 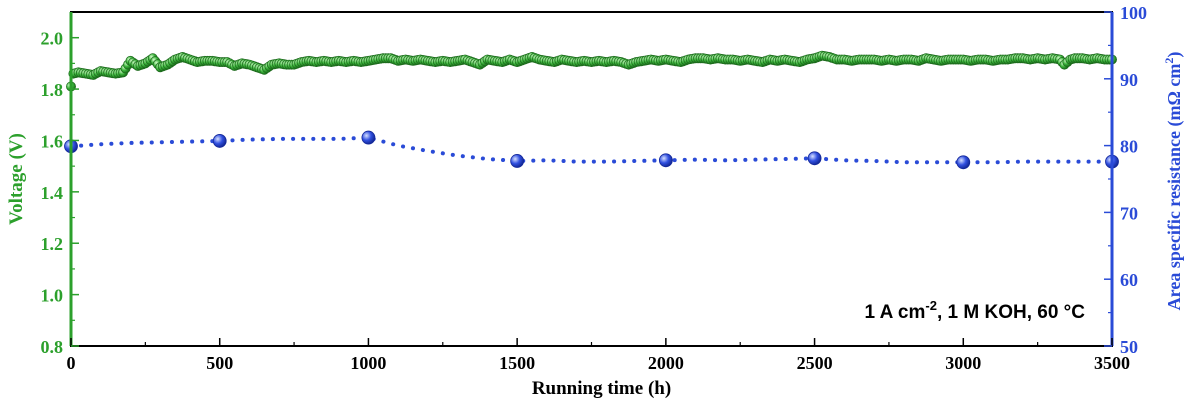 I want to click on annotation-sup: -2, so click(x=931, y=305).